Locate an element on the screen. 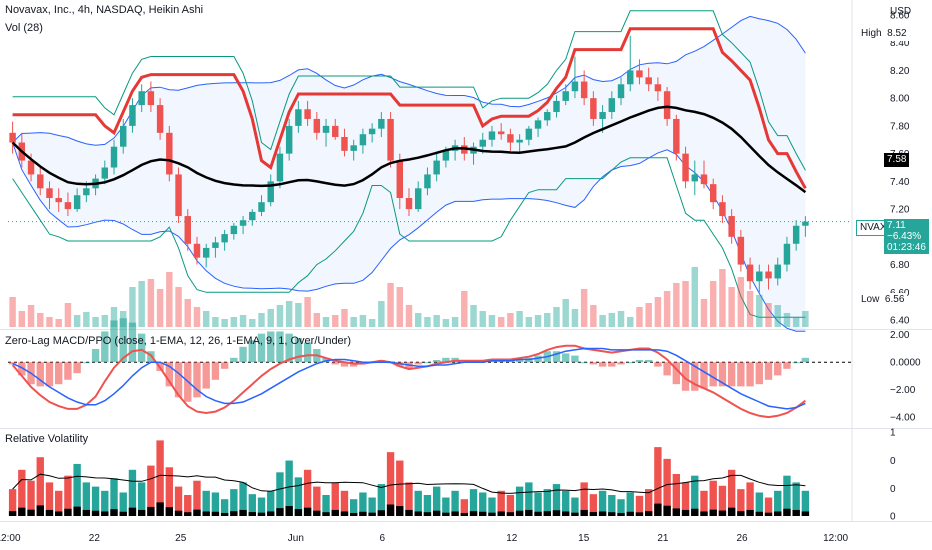 This screenshot has width=932, height=550. price-tick-label: 8.00 is located at coordinates (900, 99).